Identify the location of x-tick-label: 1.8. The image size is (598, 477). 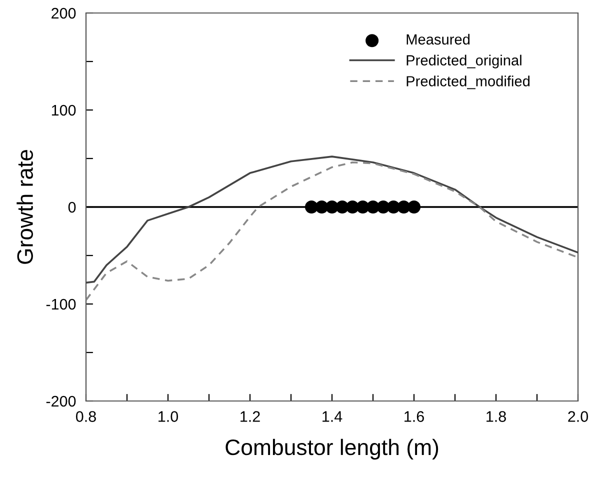
(496, 416).